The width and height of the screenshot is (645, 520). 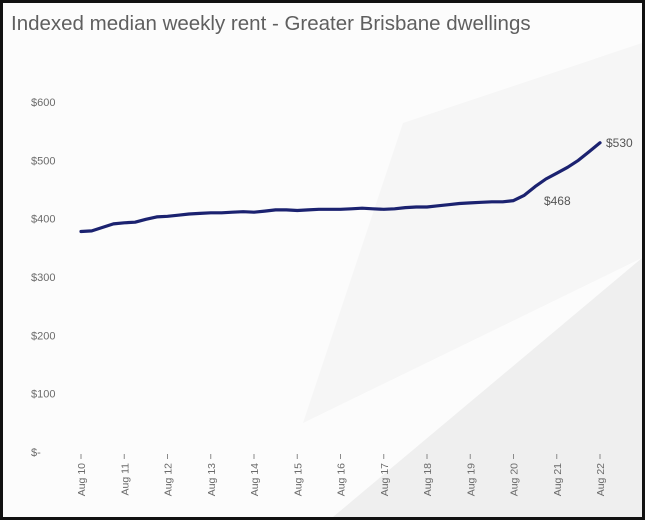 What do you see at coordinates (557, 201) in the screenshot?
I see `data-label: $468` at bounding box center [557, 201].